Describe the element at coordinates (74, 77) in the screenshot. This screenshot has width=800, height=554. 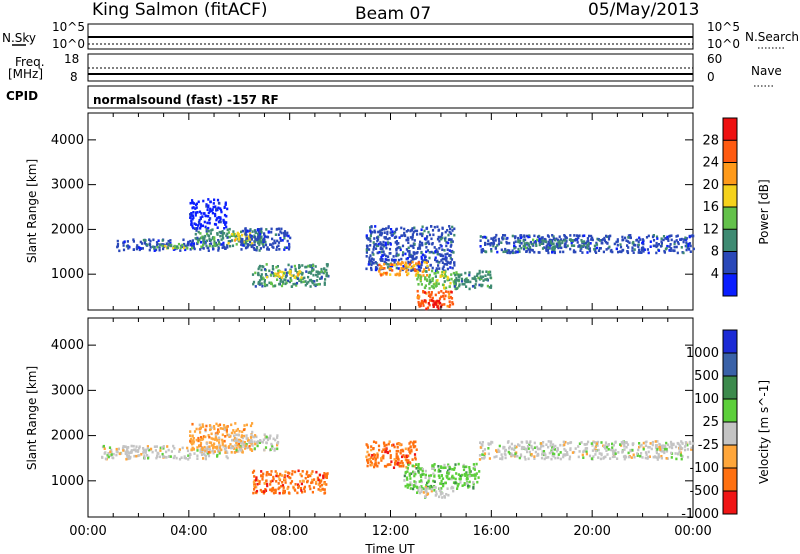
I see `freq-tick-low: 8` at that location.